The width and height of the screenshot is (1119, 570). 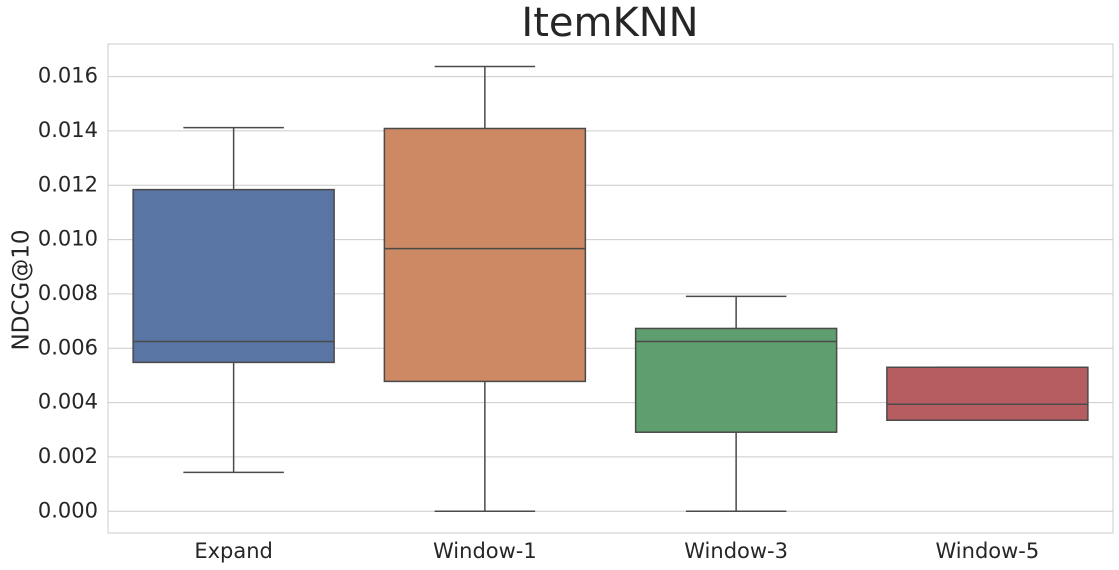 What do you see at coordinates (68, 239) in the screenshot?
I see `y-tick-label: 0.010` at bounding box center [68, 239].